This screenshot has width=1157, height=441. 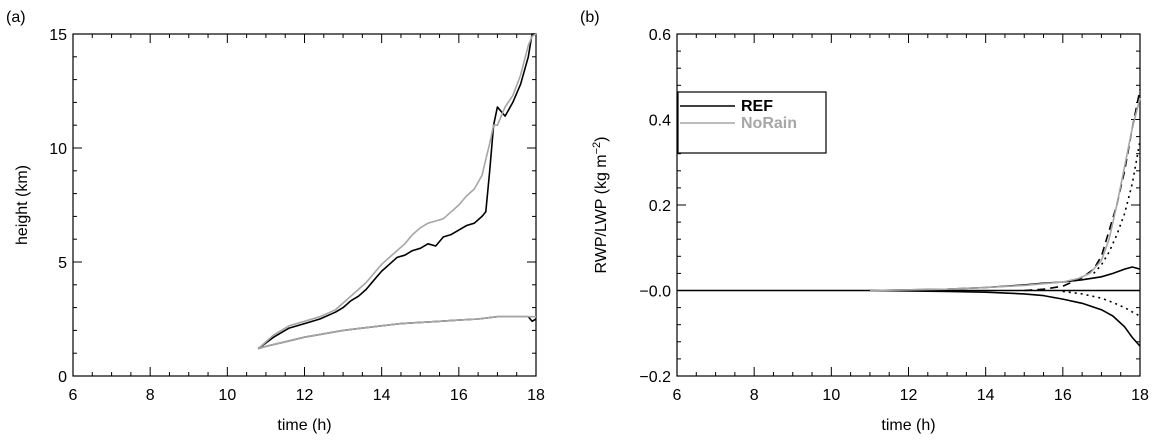 I want to click on panel-a-xtick-label: 8, so click(x=150, y=395).